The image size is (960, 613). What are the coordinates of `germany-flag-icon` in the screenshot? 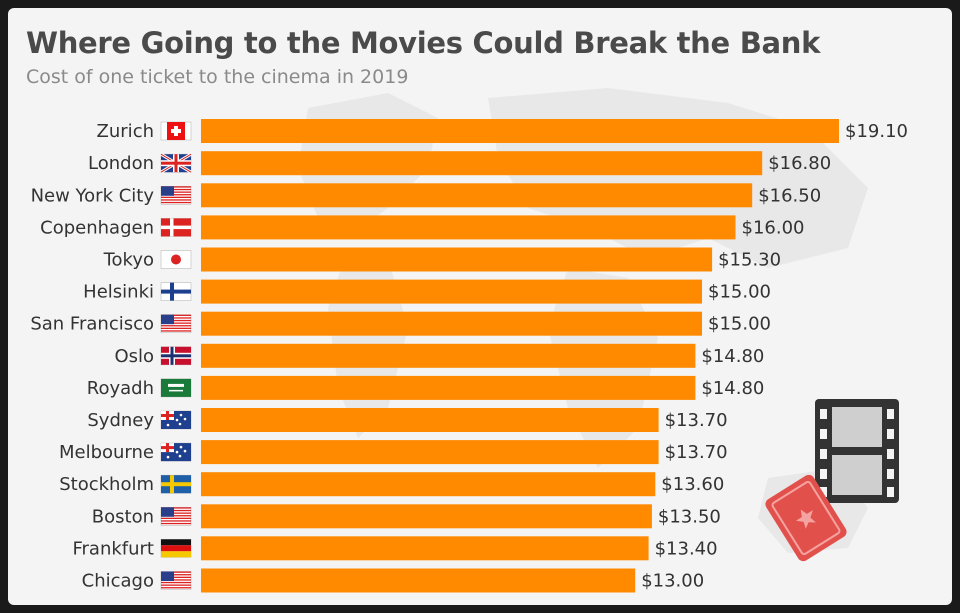 It's located at (176, 548).